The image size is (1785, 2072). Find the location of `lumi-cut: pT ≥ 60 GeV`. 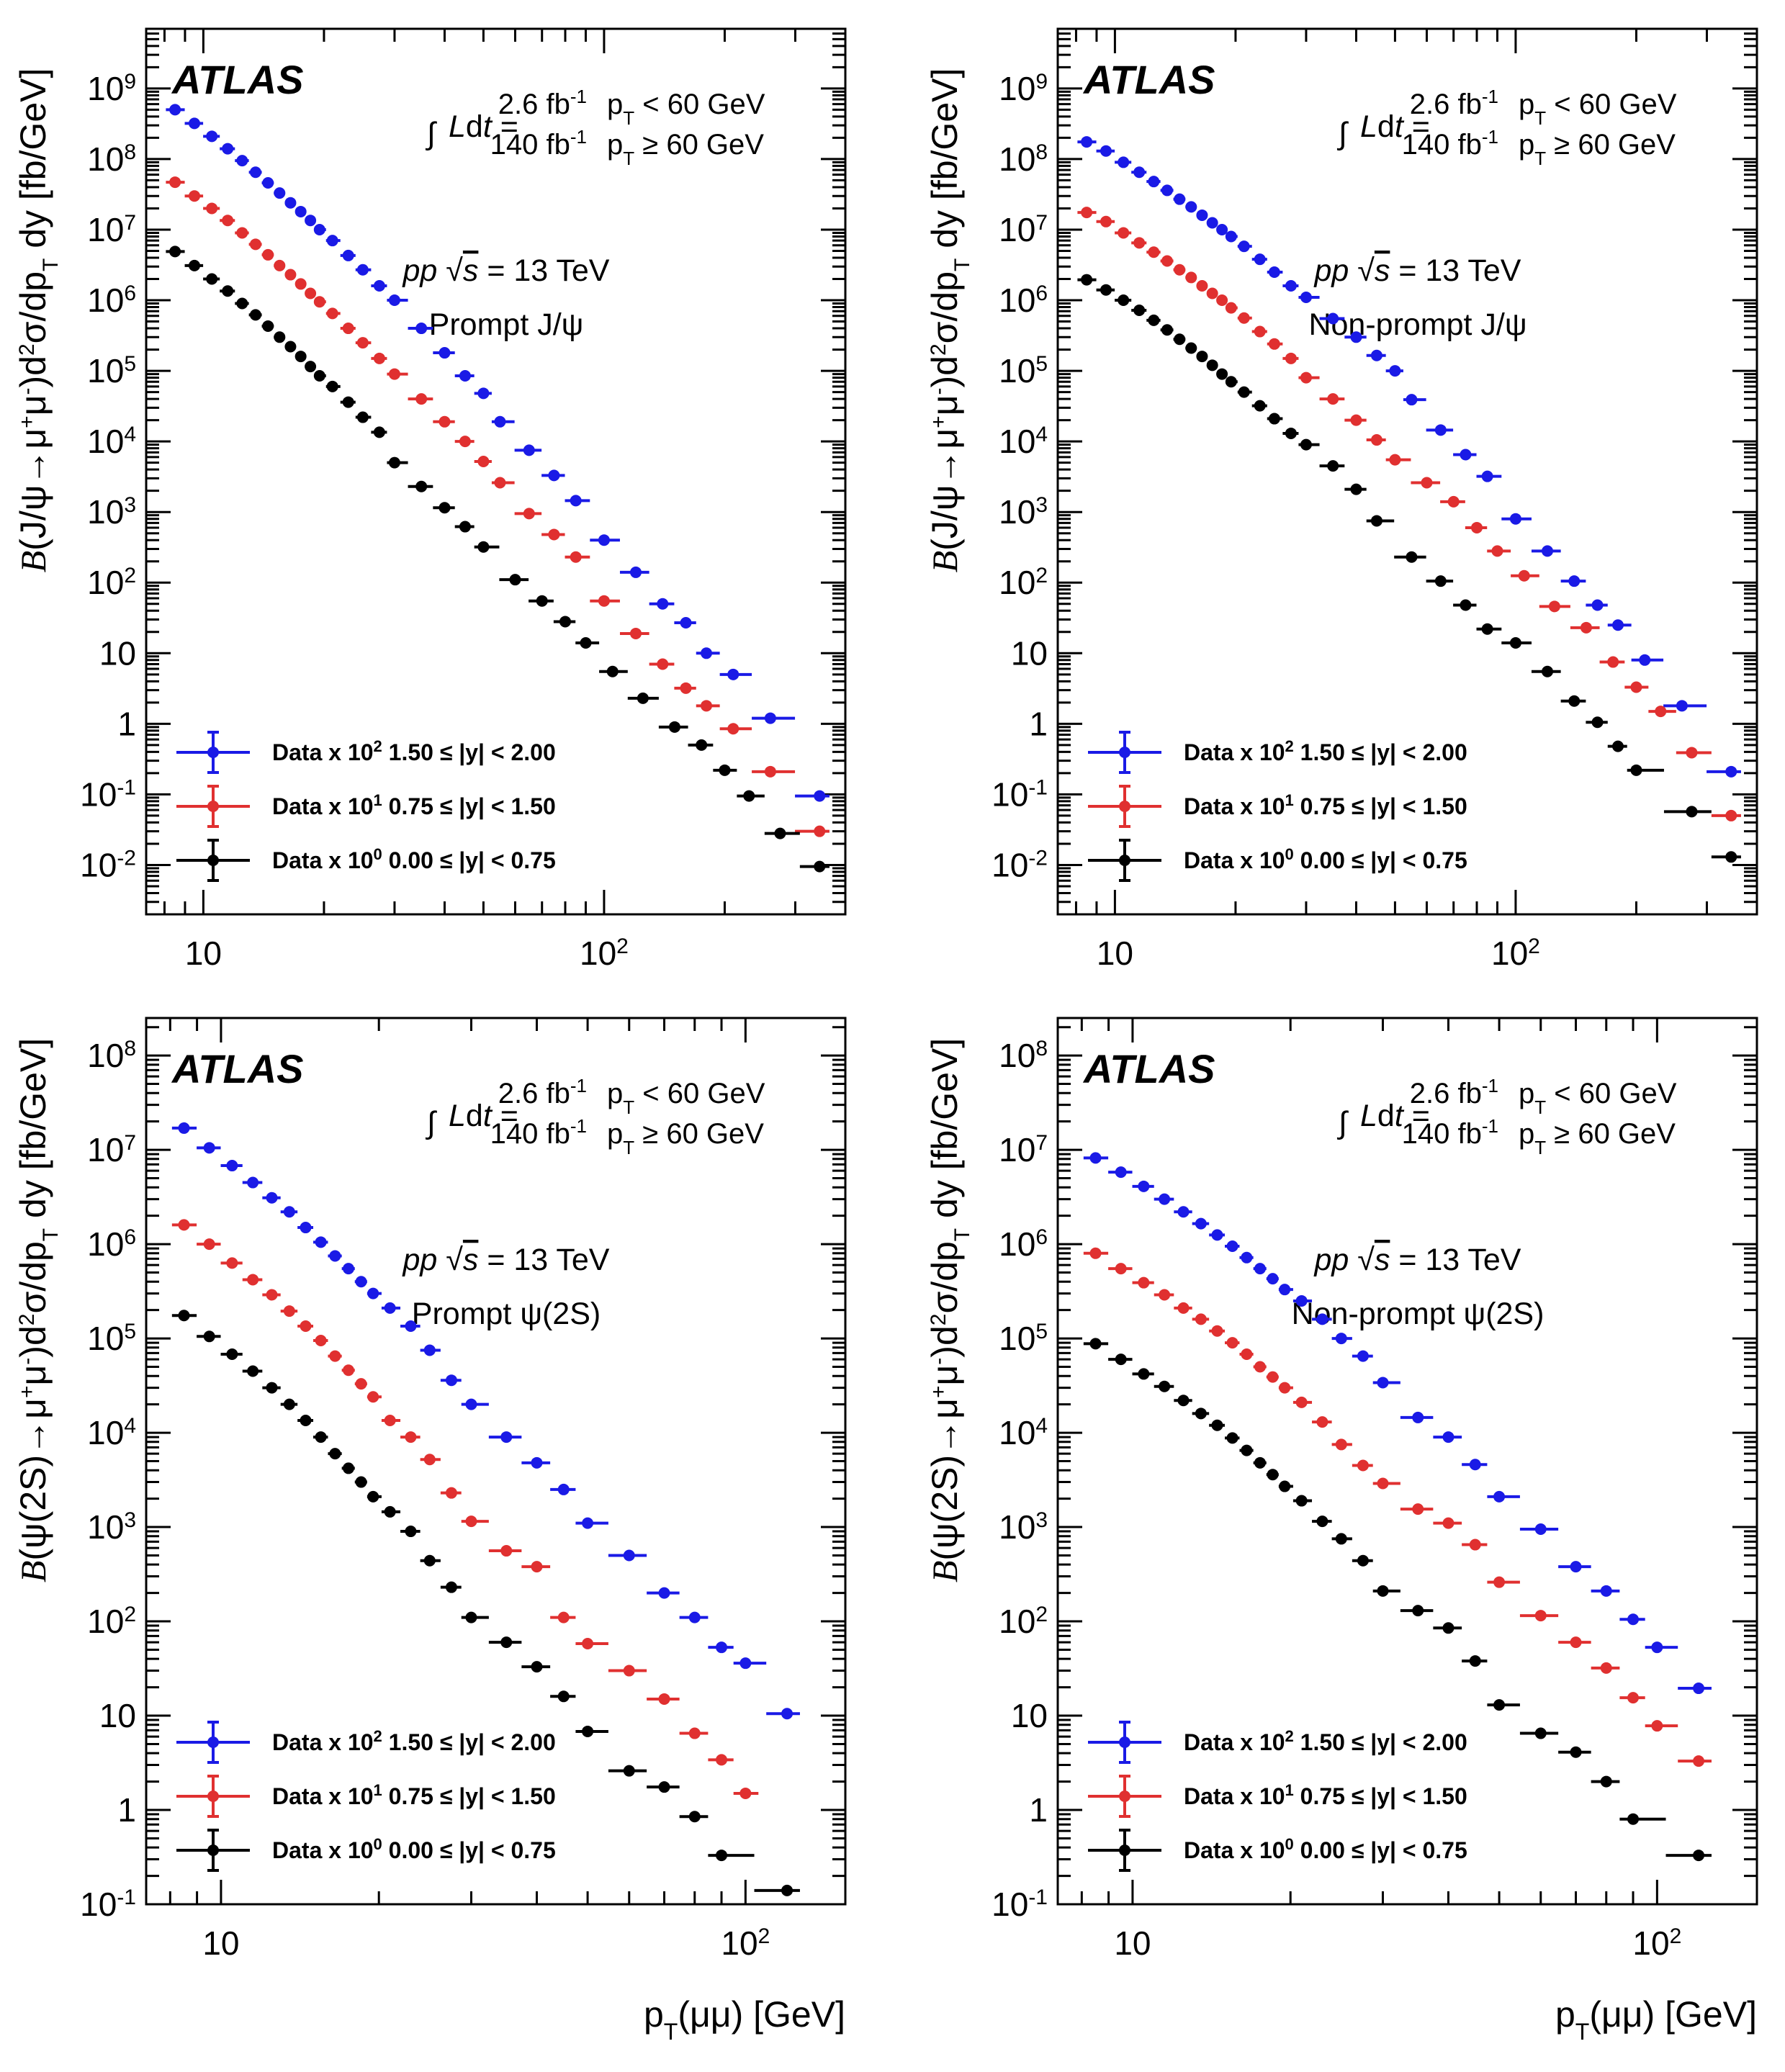

lumi-cut: pT ≥ 60 GeV is located at coordinates (685, 149).